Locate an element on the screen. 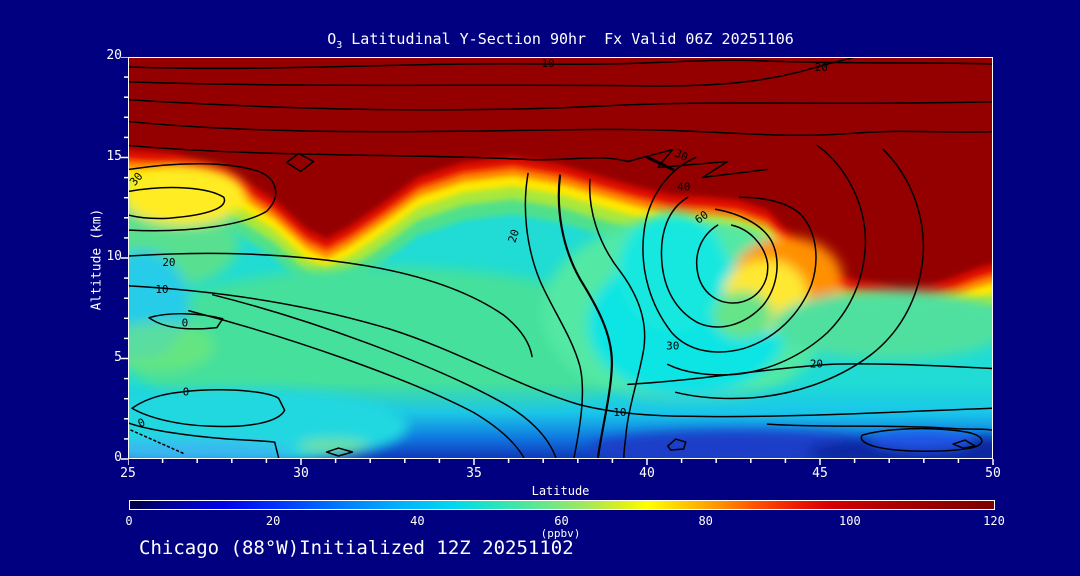 The image size is (1080, 576). bottom-left-lightblue is located at coordinates (211, 449).